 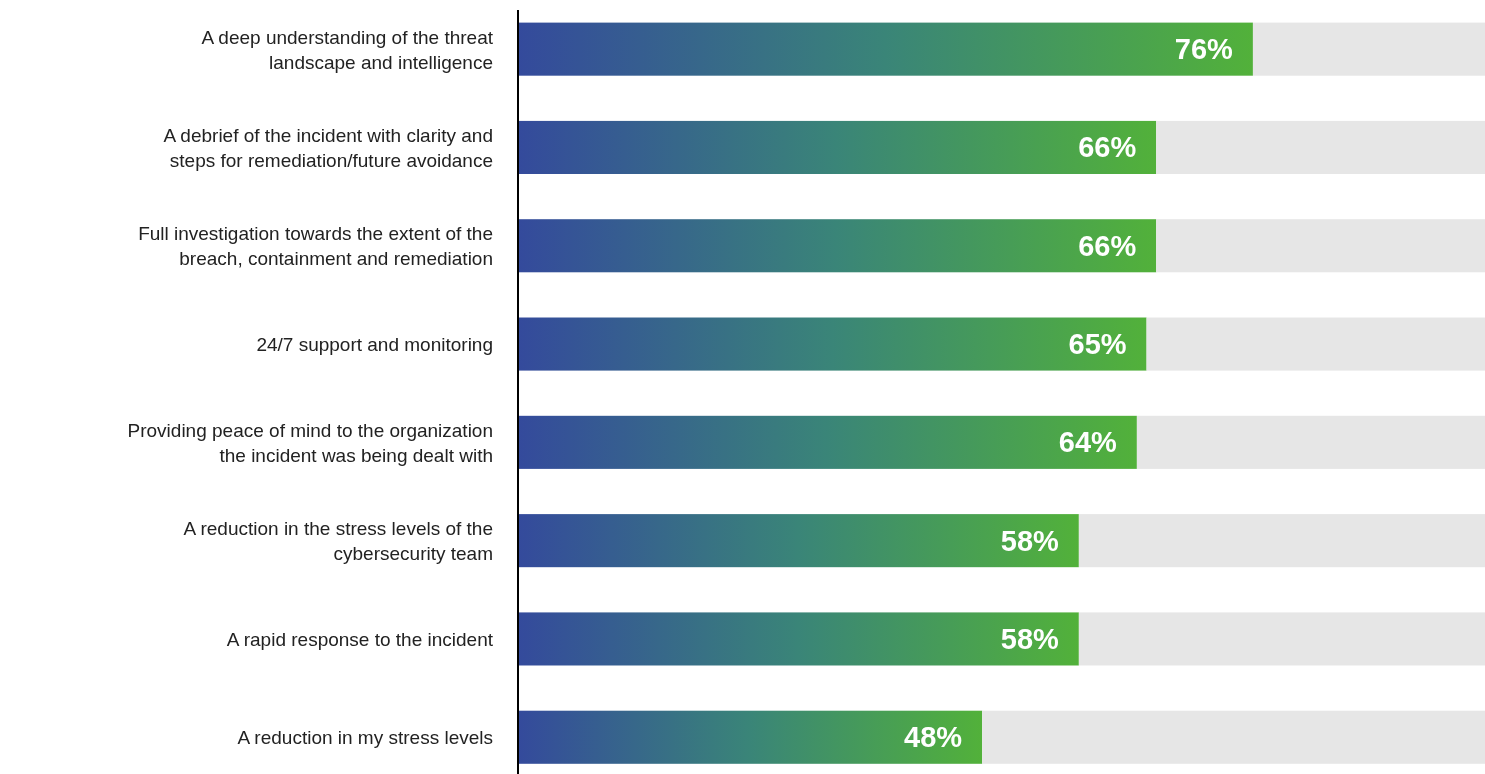 What do you see at coordinates (328, 147) in the screenshot?
I see `y-tick-label: A debrief of the incident with clarity and steps for remediation/future avoidance` at bounding box center [328, 147].